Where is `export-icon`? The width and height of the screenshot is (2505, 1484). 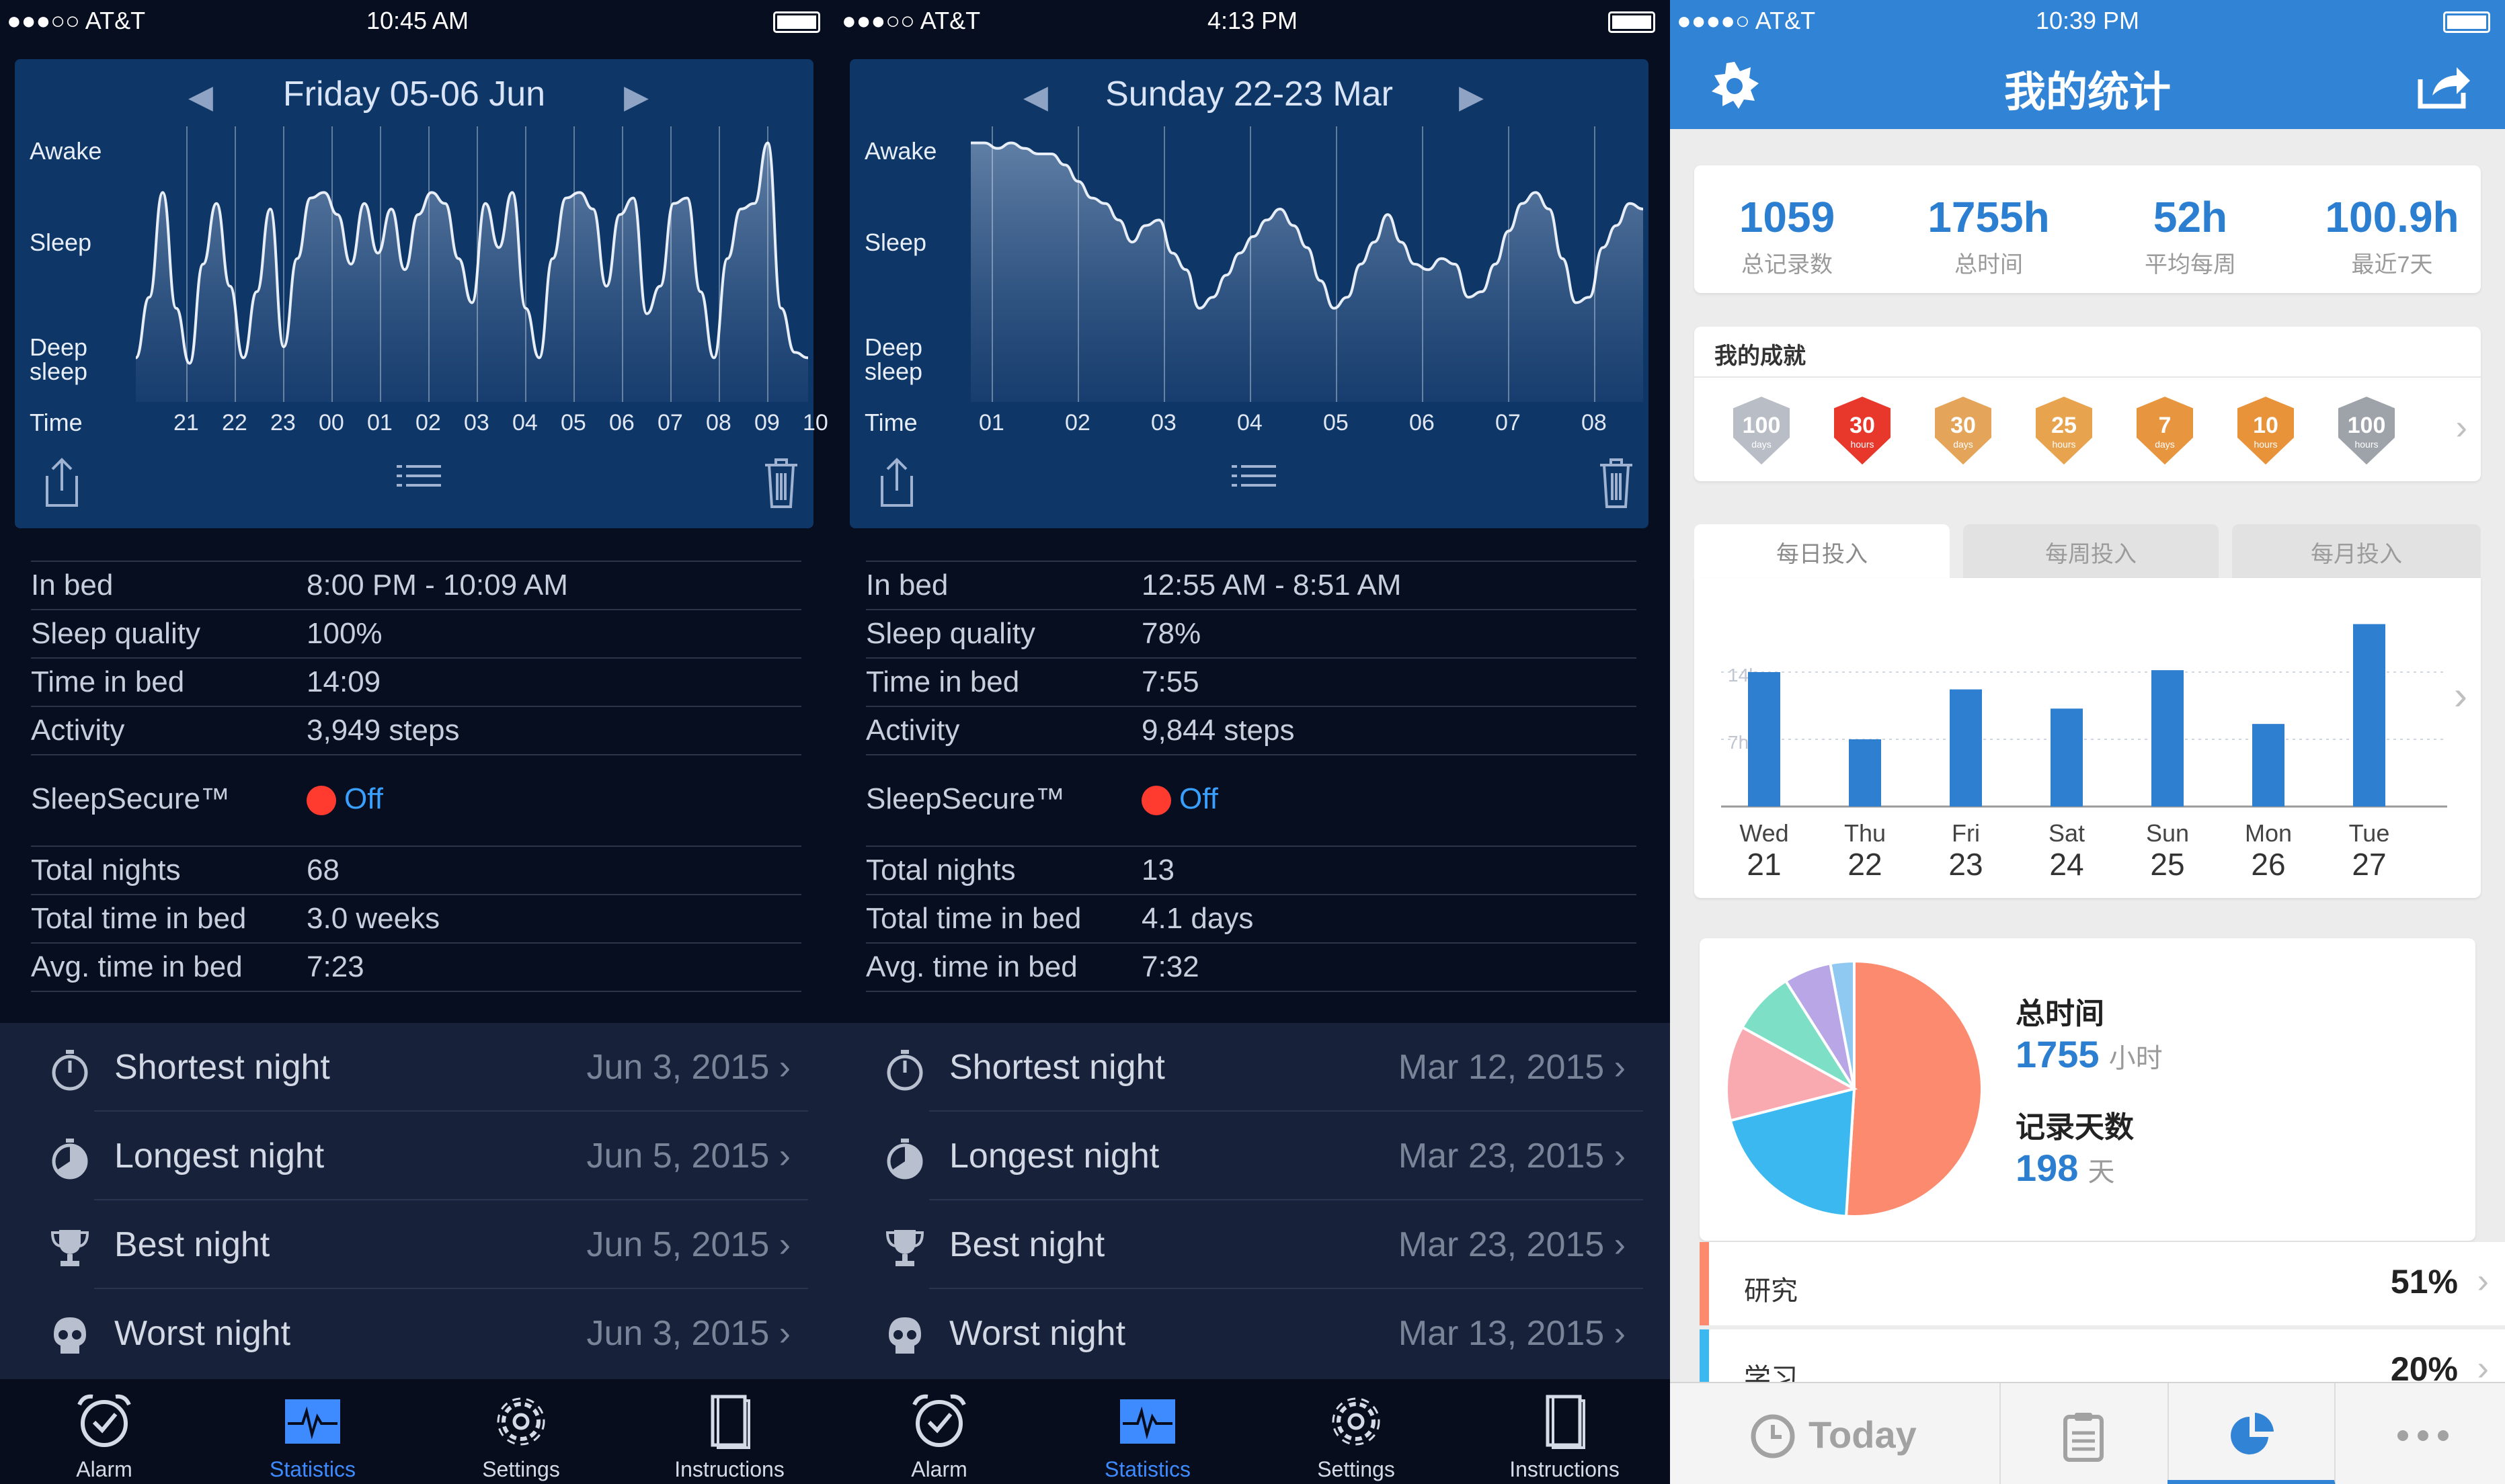 export-icon is located at coordinates (2444, 86).